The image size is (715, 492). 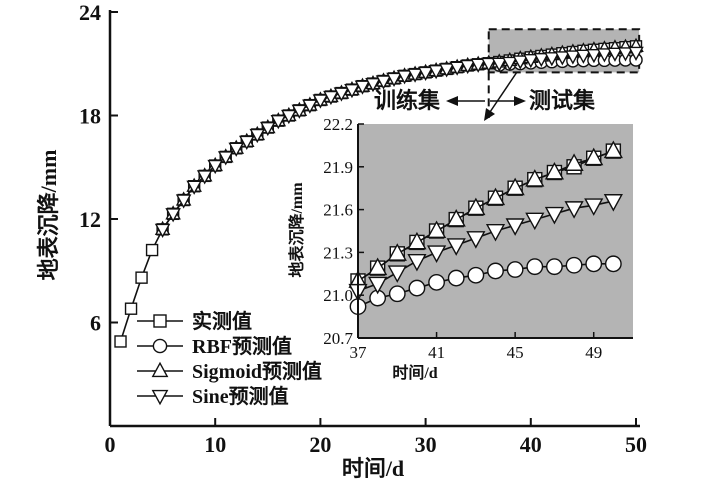 I want to click on legend-label: Sine预测值, so click(x=240, y=396).